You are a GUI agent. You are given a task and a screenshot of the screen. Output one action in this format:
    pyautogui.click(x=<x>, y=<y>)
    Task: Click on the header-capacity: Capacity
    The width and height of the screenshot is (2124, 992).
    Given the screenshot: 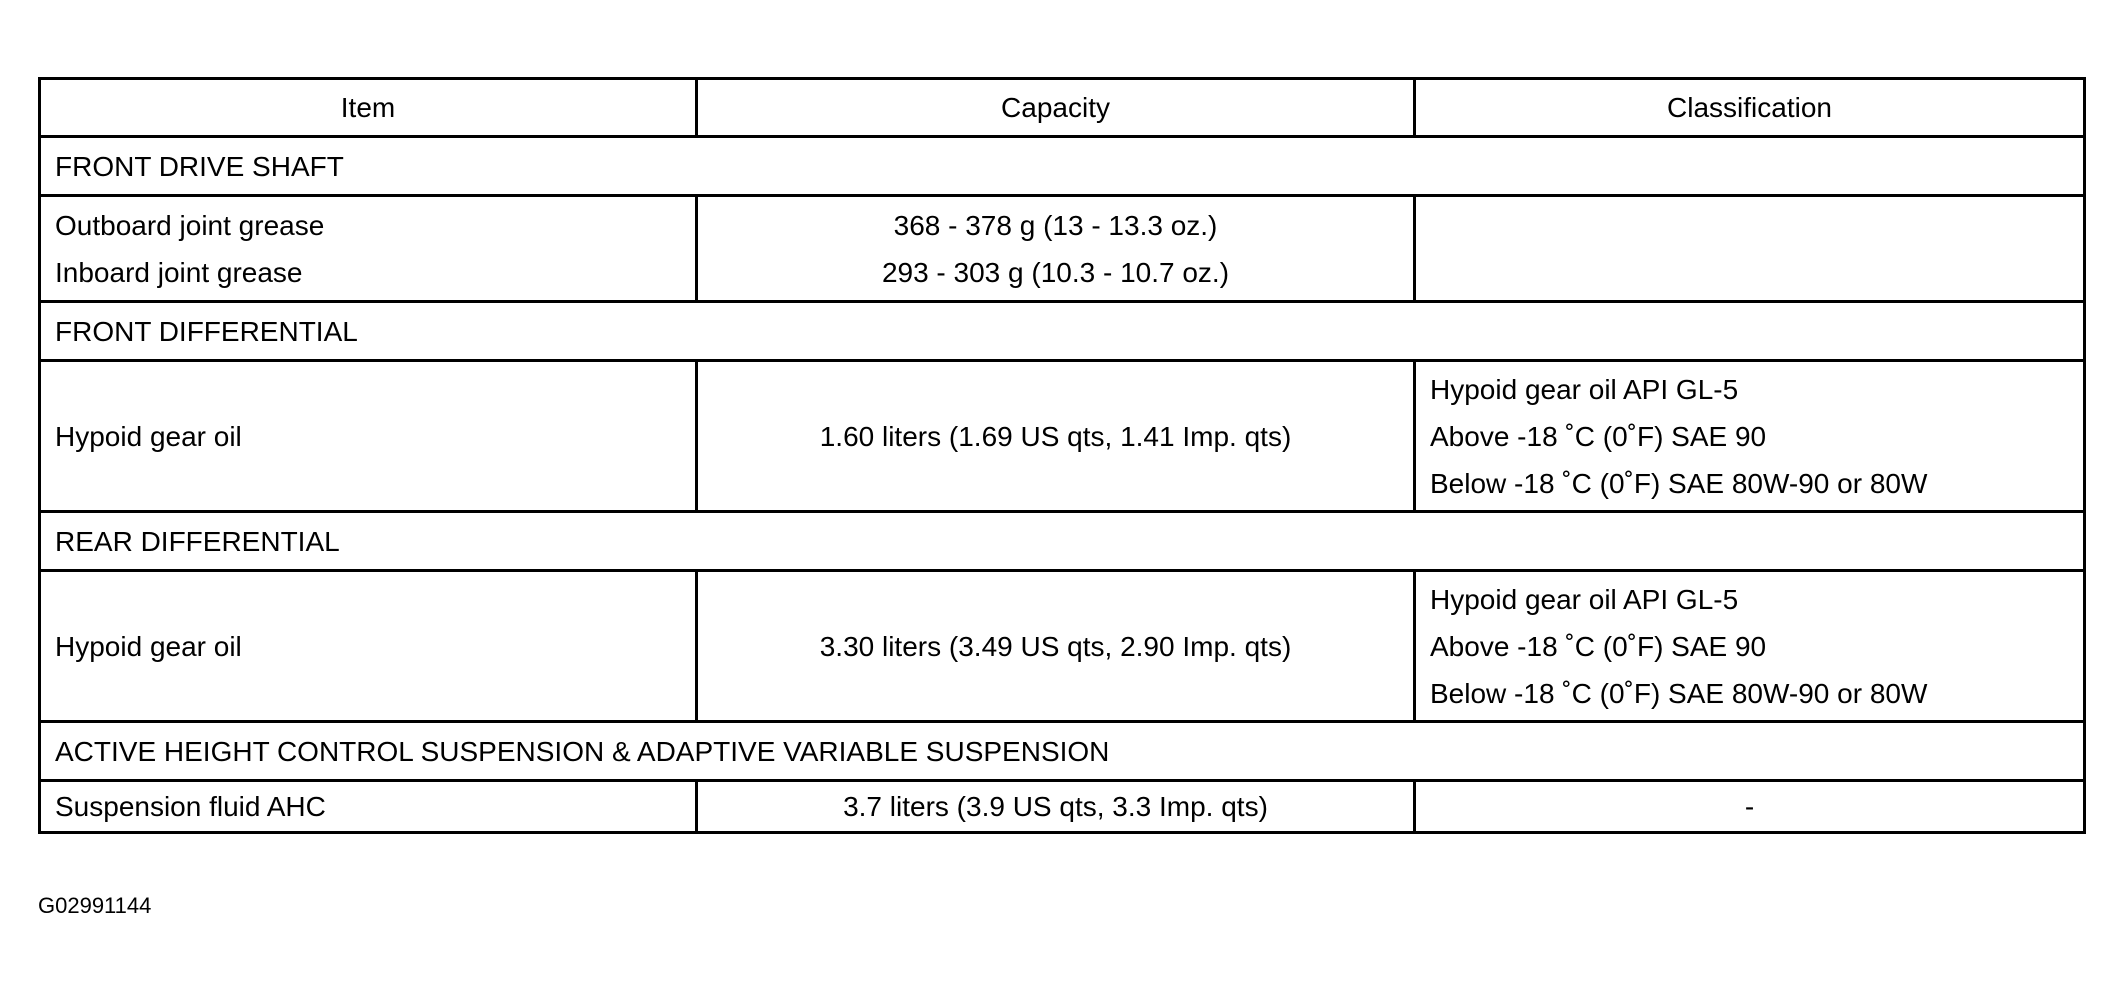 What is the action you would take?
    pyautogui.click(x=1055, y=107)
    